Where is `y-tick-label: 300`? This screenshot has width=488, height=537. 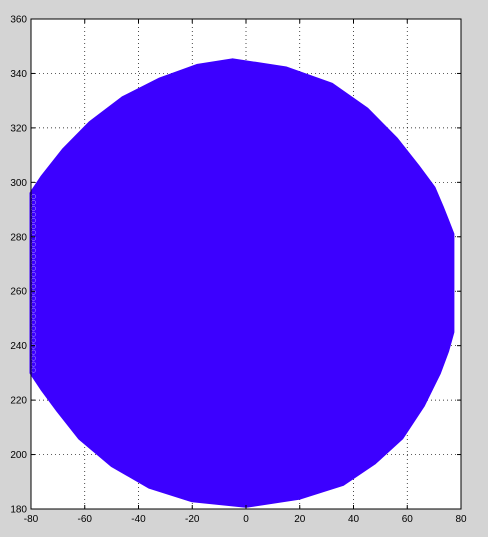 y-tick-label: 300 is located at coordinates (18, 183).